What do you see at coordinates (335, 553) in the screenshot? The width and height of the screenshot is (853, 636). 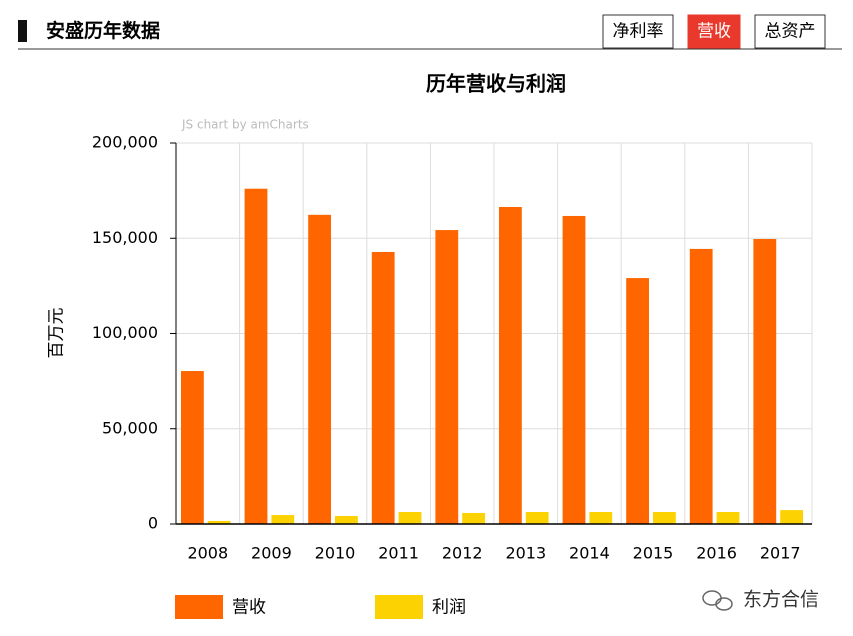 I see `x-tick-label: 2010` at bounding box center [335, 553].